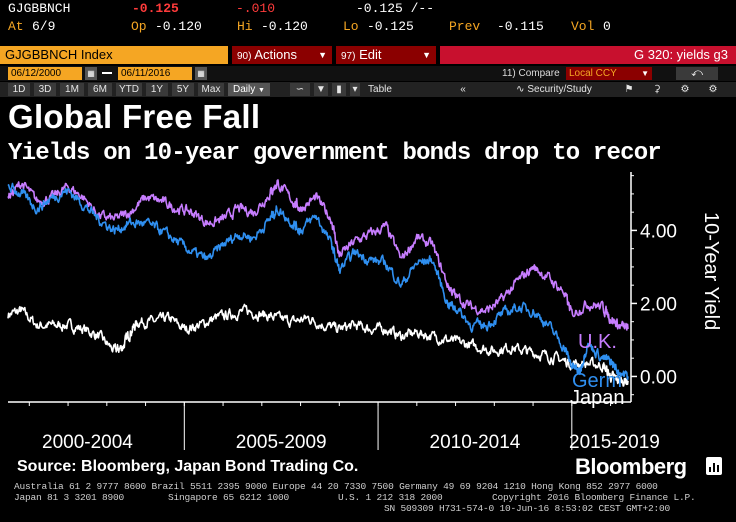 This screenshot has height=522, width=736. What do you see at coordinates (465, 26) in the screenshot?
I see `prev-label: Prev` at bounding box center [465, 26].